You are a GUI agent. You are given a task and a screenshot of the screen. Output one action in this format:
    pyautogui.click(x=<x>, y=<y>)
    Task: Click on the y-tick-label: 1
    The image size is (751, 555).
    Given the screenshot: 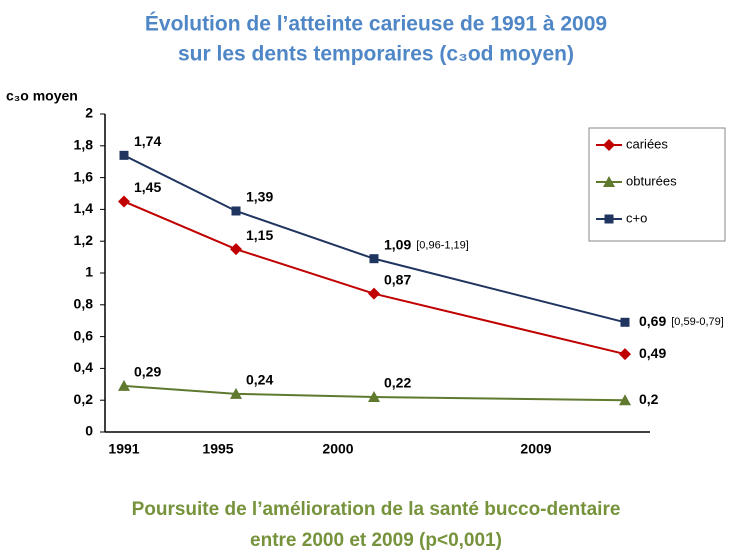 What is the action you would take?
    pyautogui.click(x=89, y=272)
    